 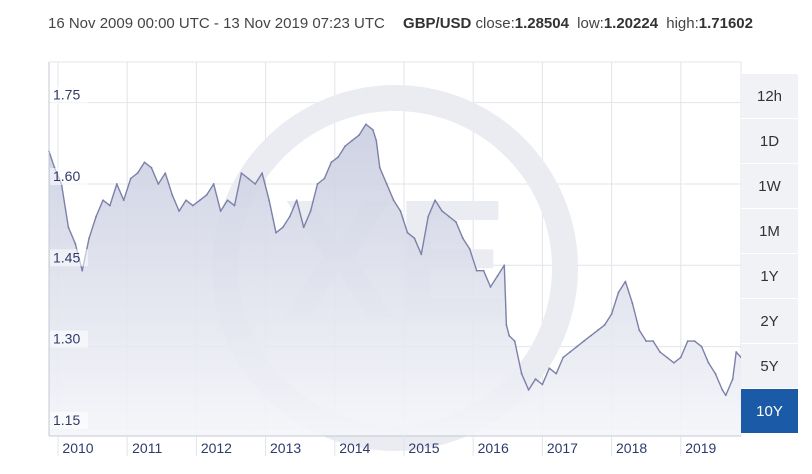 I want to click on time-range-selector: 12h 1D 1W 1M 1Y 2Y 5Y 10Y, so click(x=769, y=254).